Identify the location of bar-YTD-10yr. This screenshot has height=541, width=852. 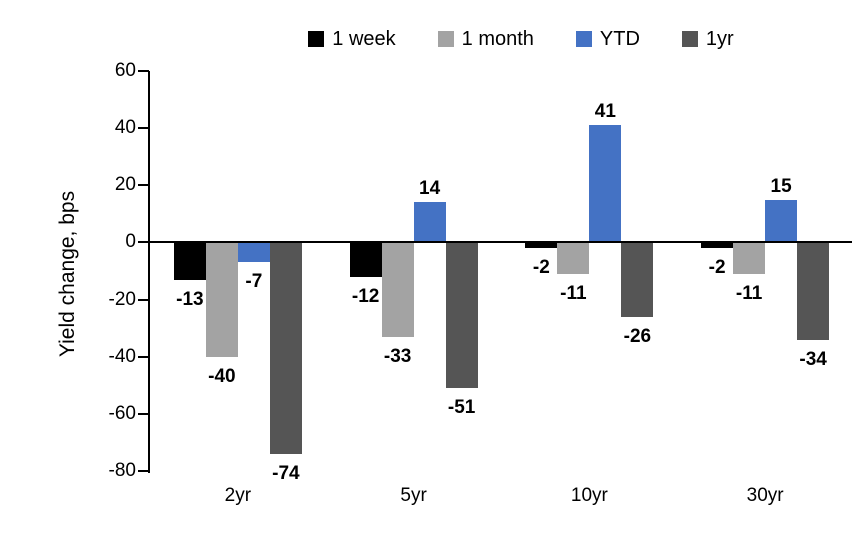
(605, 184).